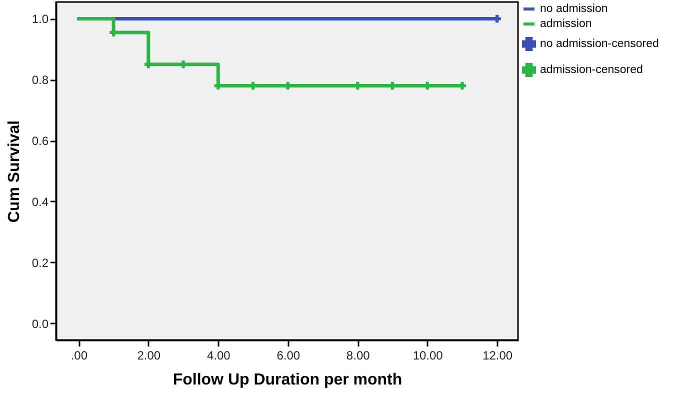  Describe the element at coordinates (40, 80) in the screenshot. I see `y-tick-label: 0.8` at that location.